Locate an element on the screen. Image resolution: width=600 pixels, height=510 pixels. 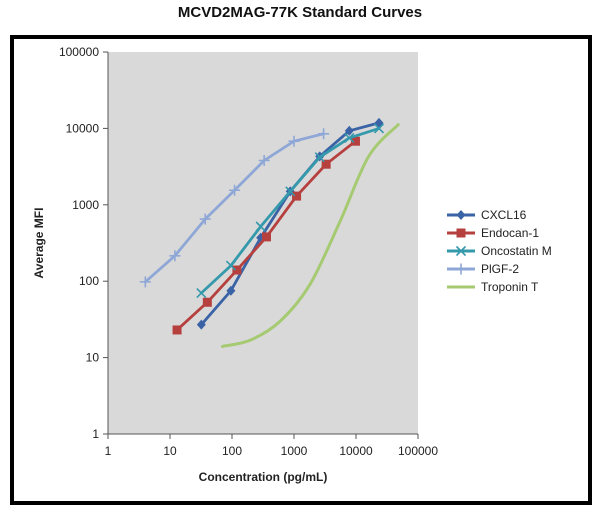
x-tick-label: 1000 is located at coordinates (294, 451).